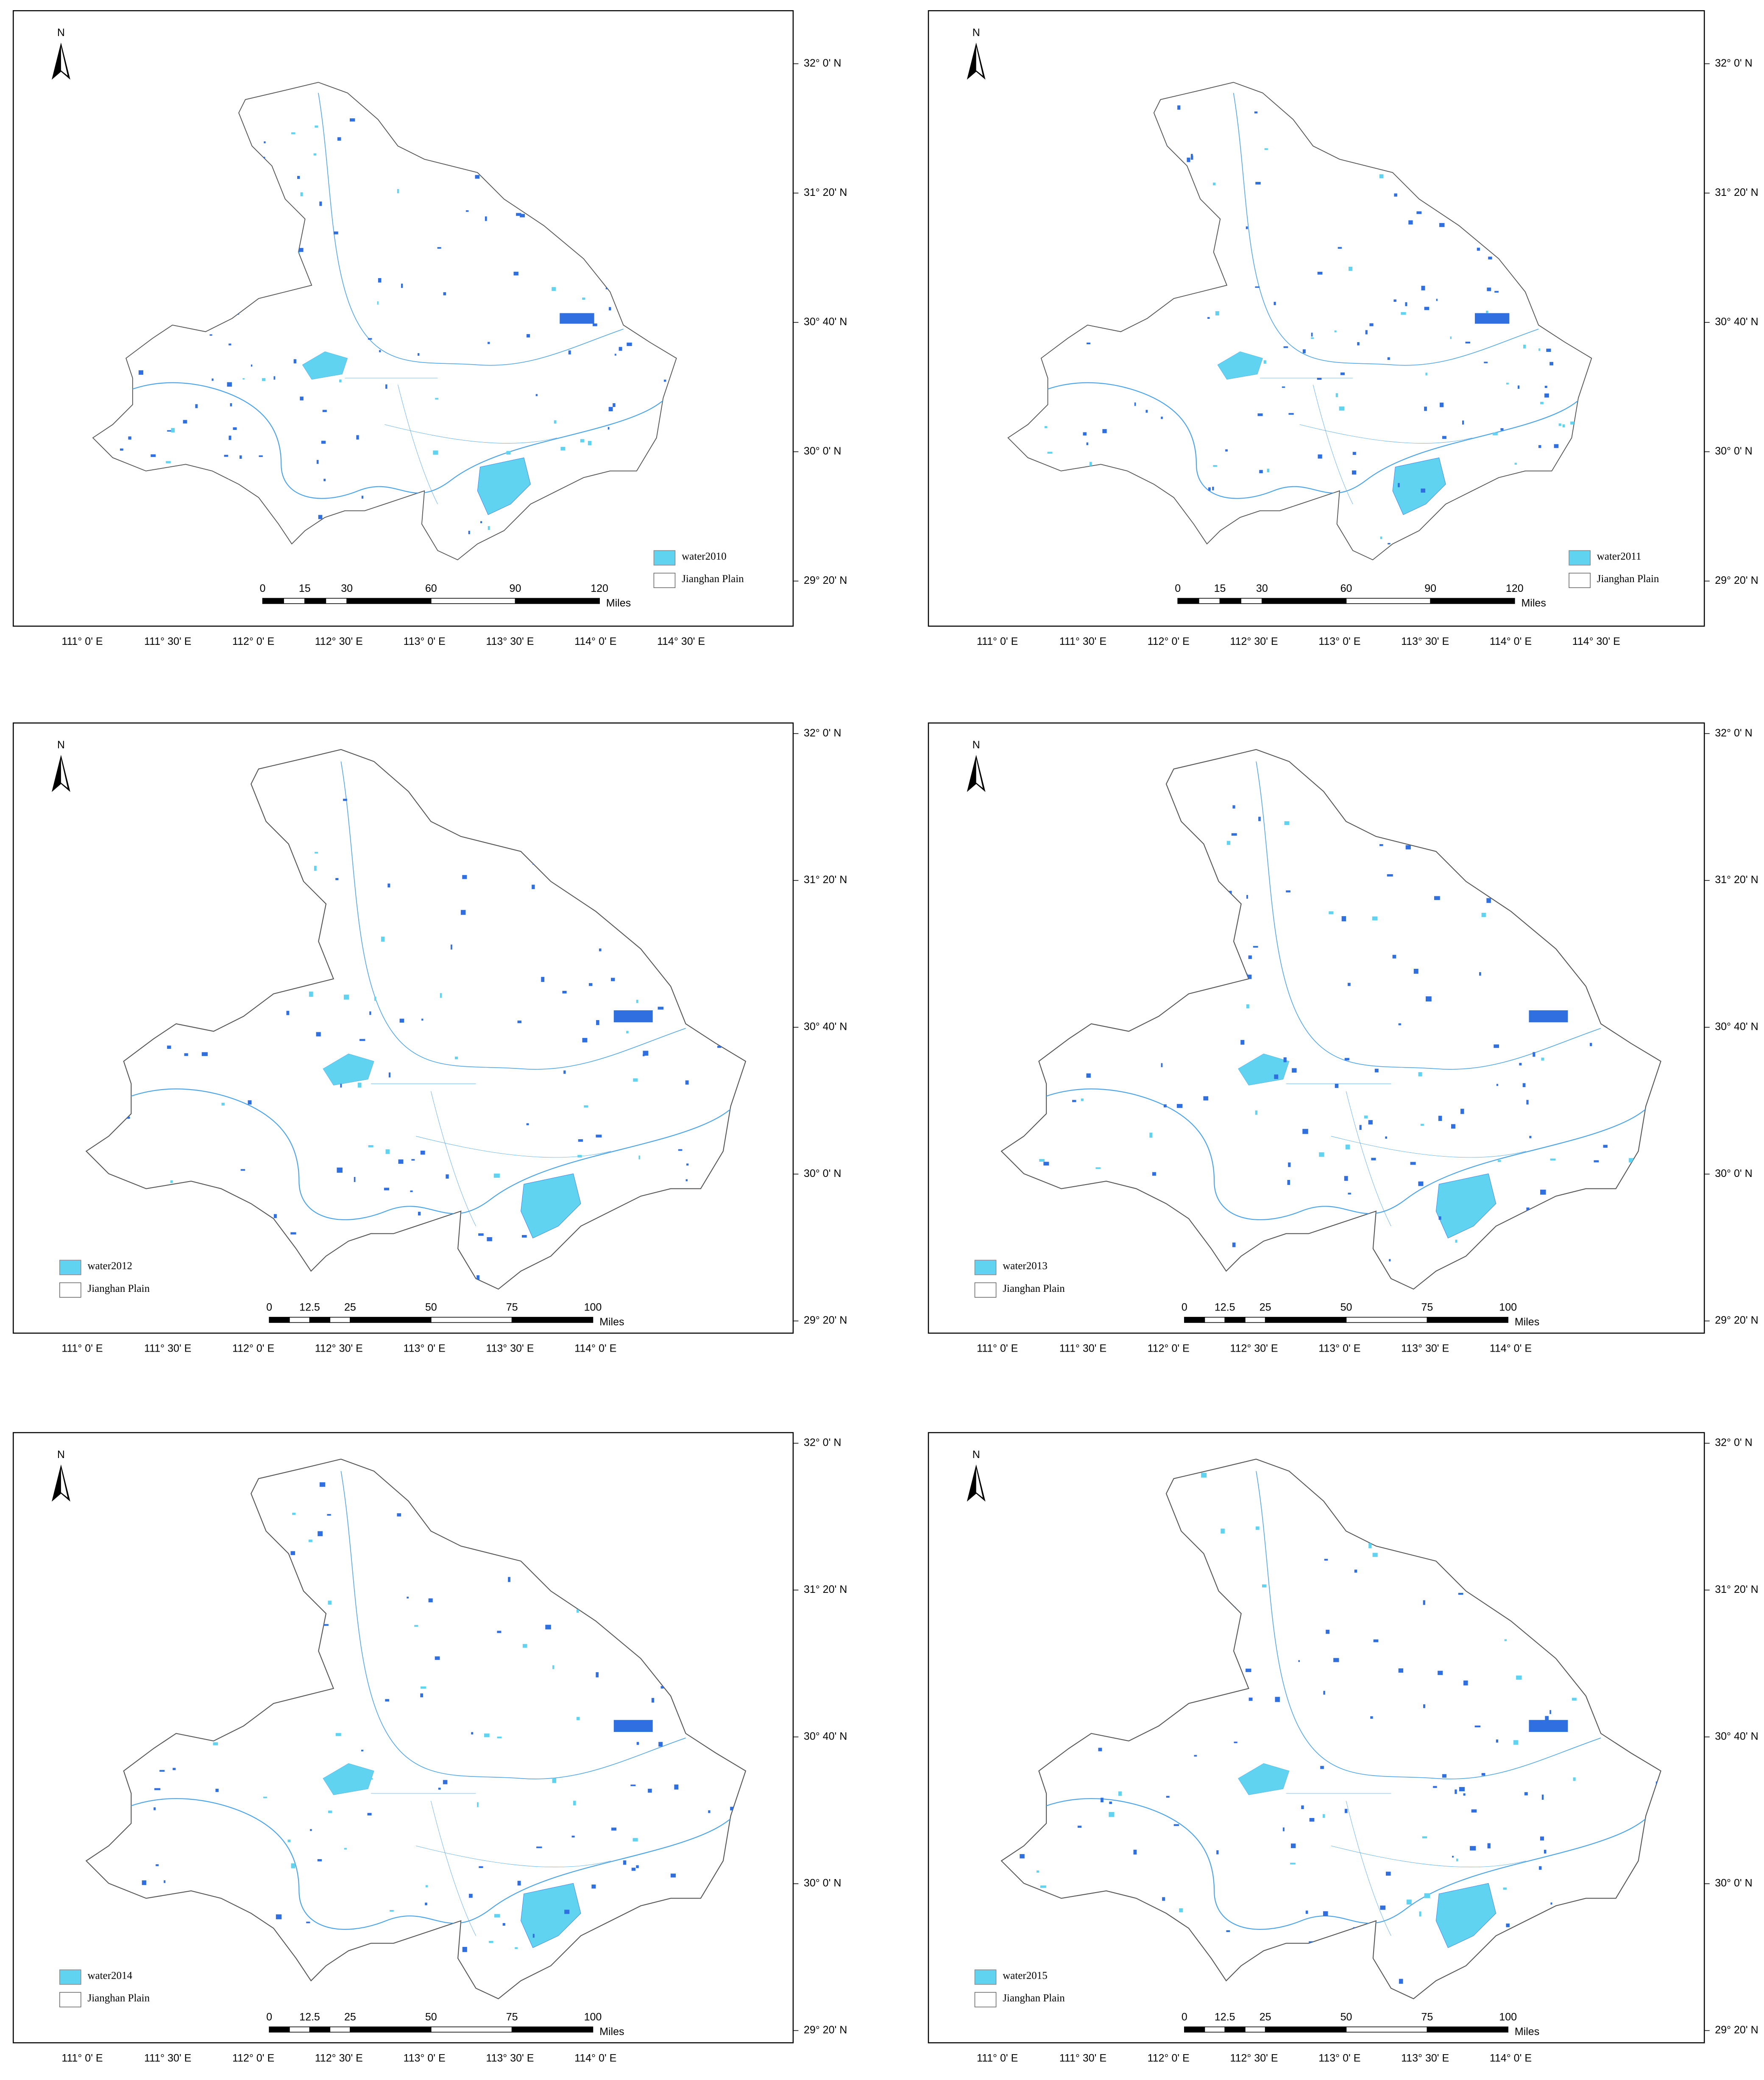  I want to click on lake-honghu, so click(1466, 1206).